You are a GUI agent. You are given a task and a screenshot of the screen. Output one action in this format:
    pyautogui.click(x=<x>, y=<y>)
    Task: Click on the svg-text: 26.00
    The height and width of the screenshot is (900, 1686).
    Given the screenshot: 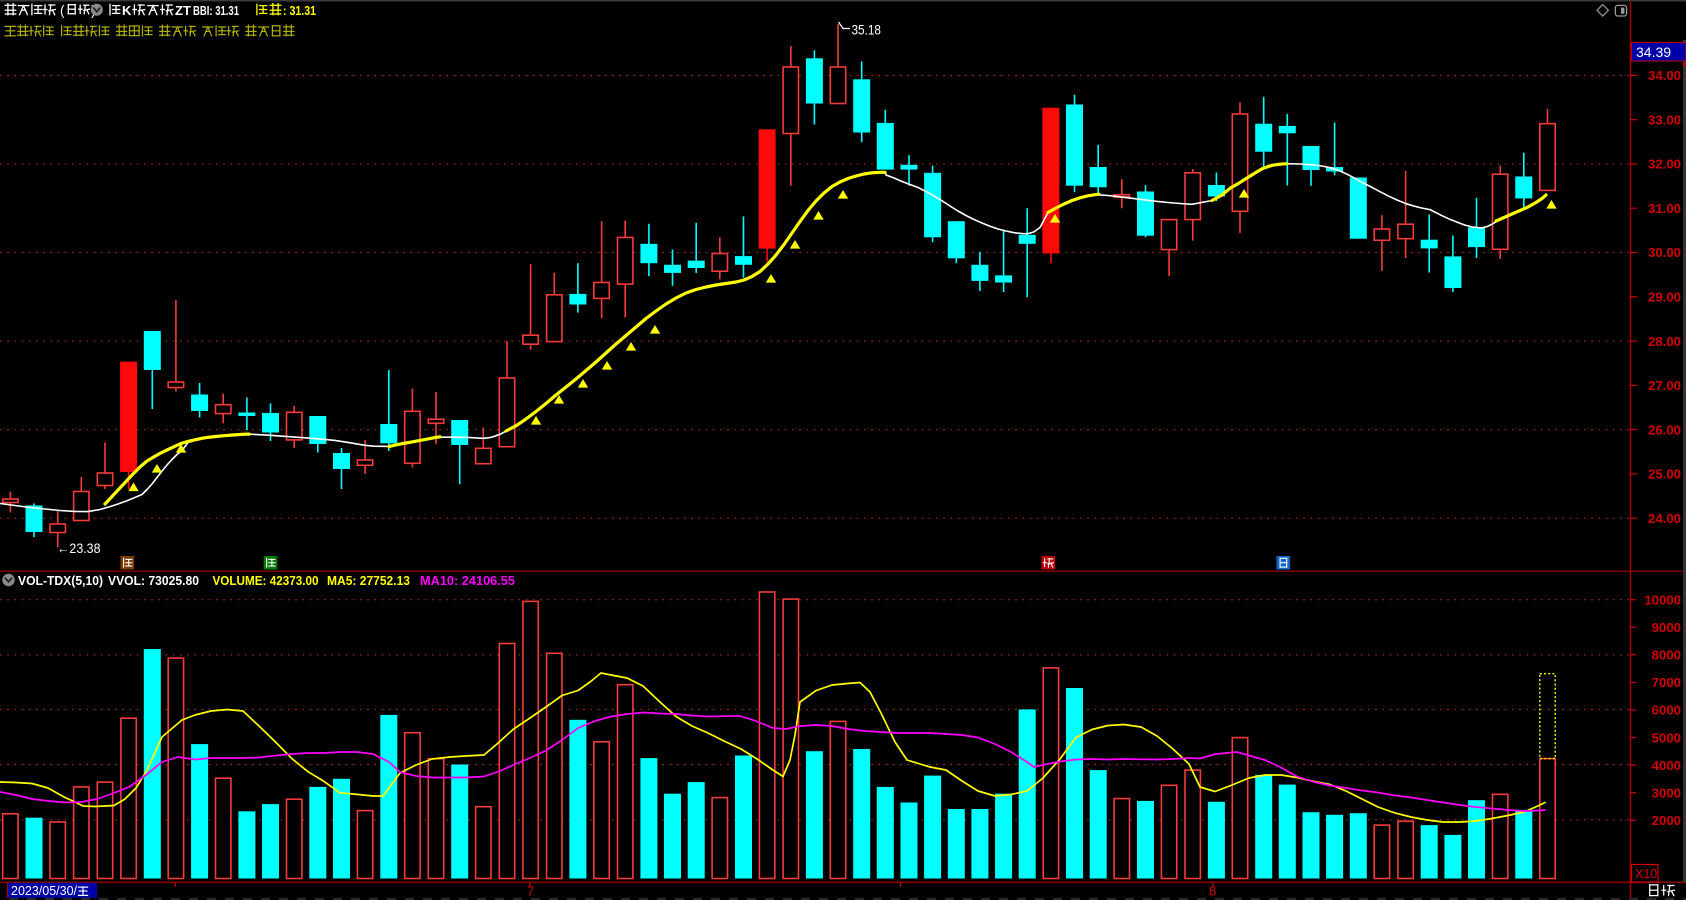 What is the action you would take?
    pyautogui.click(x=1664, y=429)
    